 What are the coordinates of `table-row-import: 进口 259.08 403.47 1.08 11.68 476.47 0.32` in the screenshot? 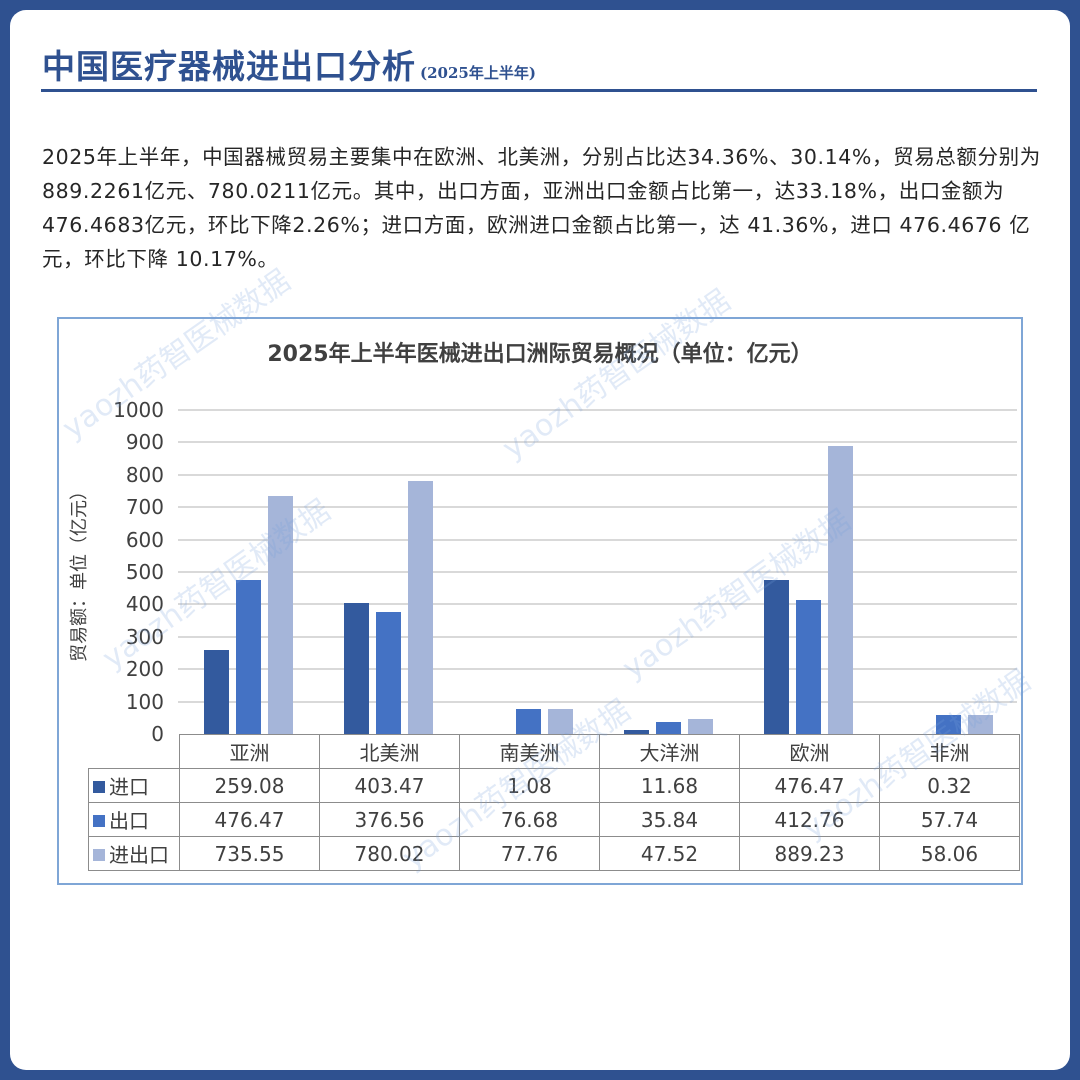 It's located at (554, 785).